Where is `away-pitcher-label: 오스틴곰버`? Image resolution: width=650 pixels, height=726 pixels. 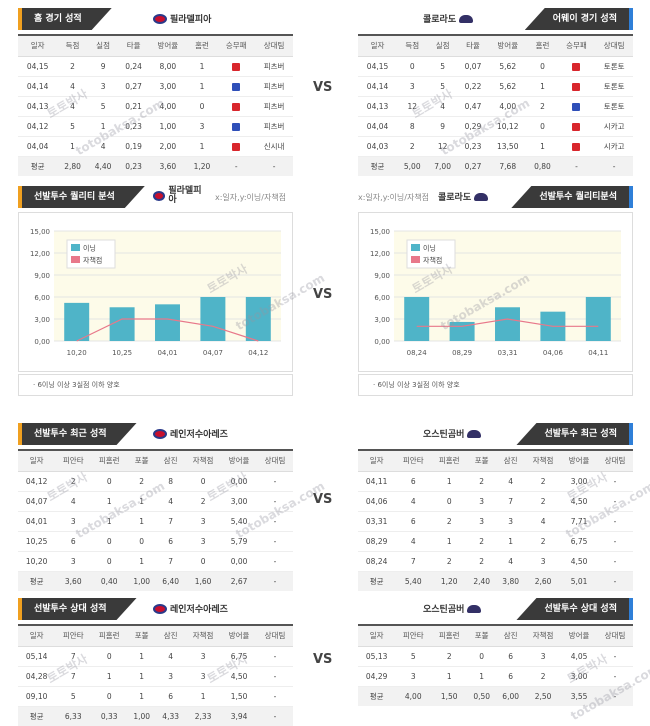 away-pitcher-label: 오스틴곰버 is located at coordinates (452, 433).